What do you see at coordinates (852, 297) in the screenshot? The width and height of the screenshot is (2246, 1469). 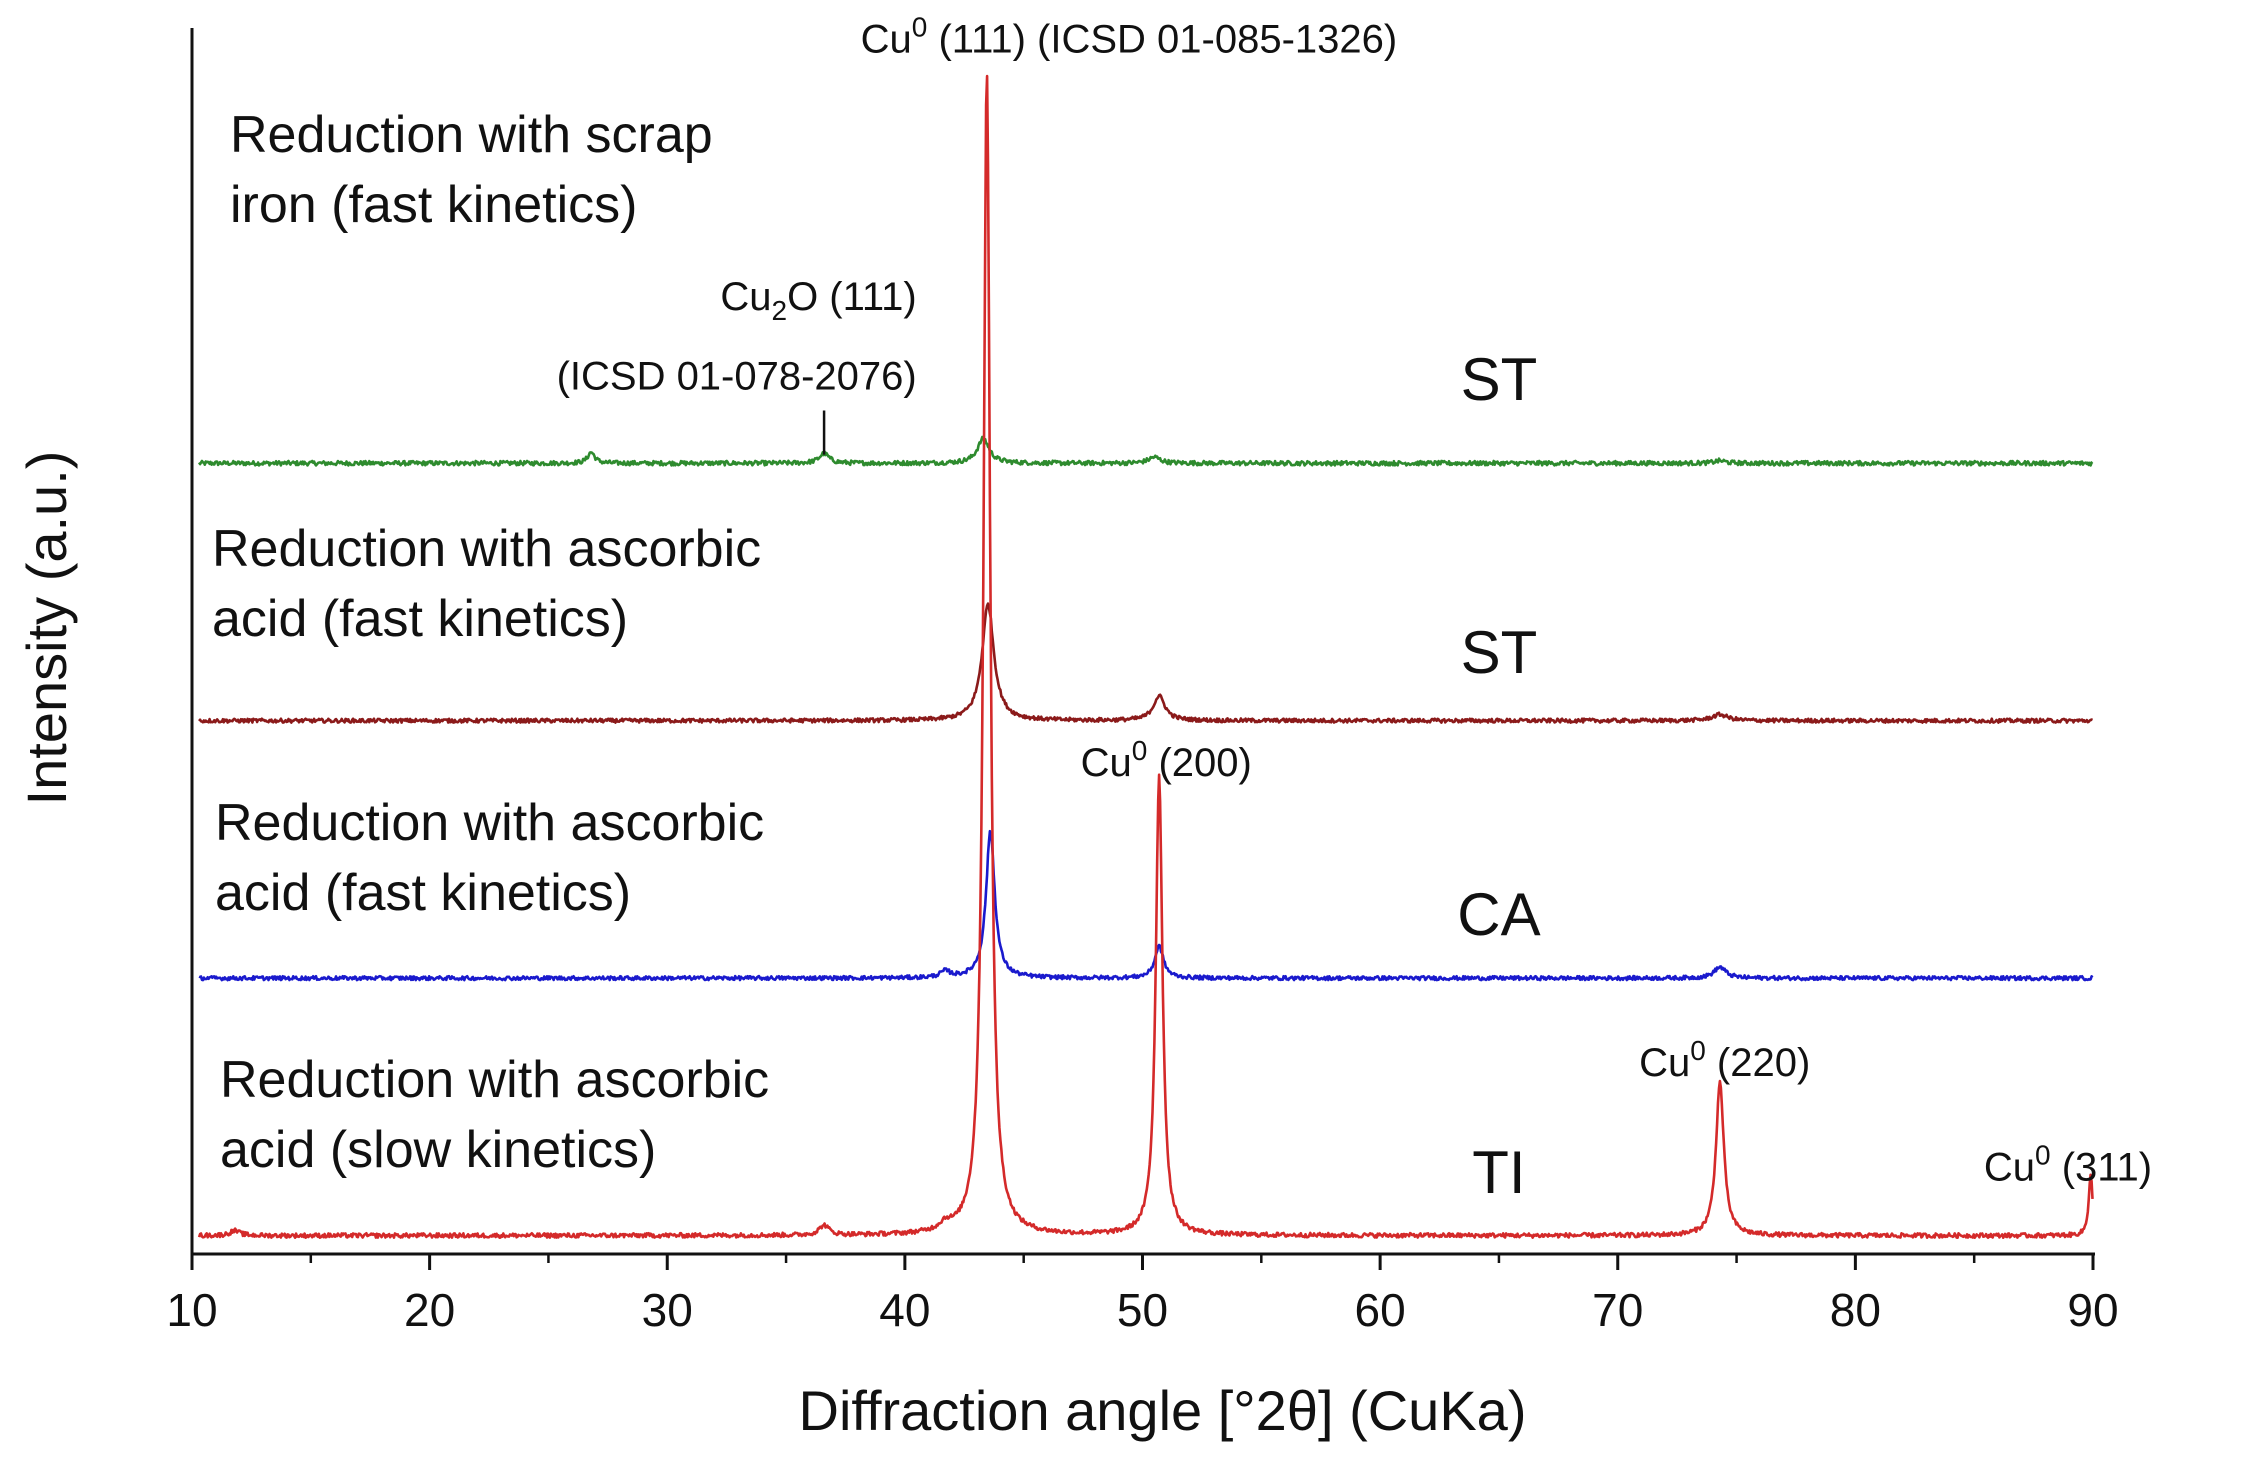 I see `peak-annotation-part: O (111)` at bounding box center [852, 297].